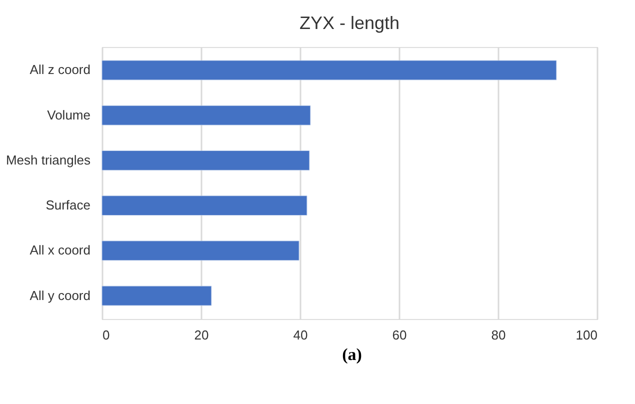 This screenshot has width=635, height=404. What do you see at coordinates (498, 335) in the screenshot?
I see `x-tick-label: 80` at bounding box center [498, 335].